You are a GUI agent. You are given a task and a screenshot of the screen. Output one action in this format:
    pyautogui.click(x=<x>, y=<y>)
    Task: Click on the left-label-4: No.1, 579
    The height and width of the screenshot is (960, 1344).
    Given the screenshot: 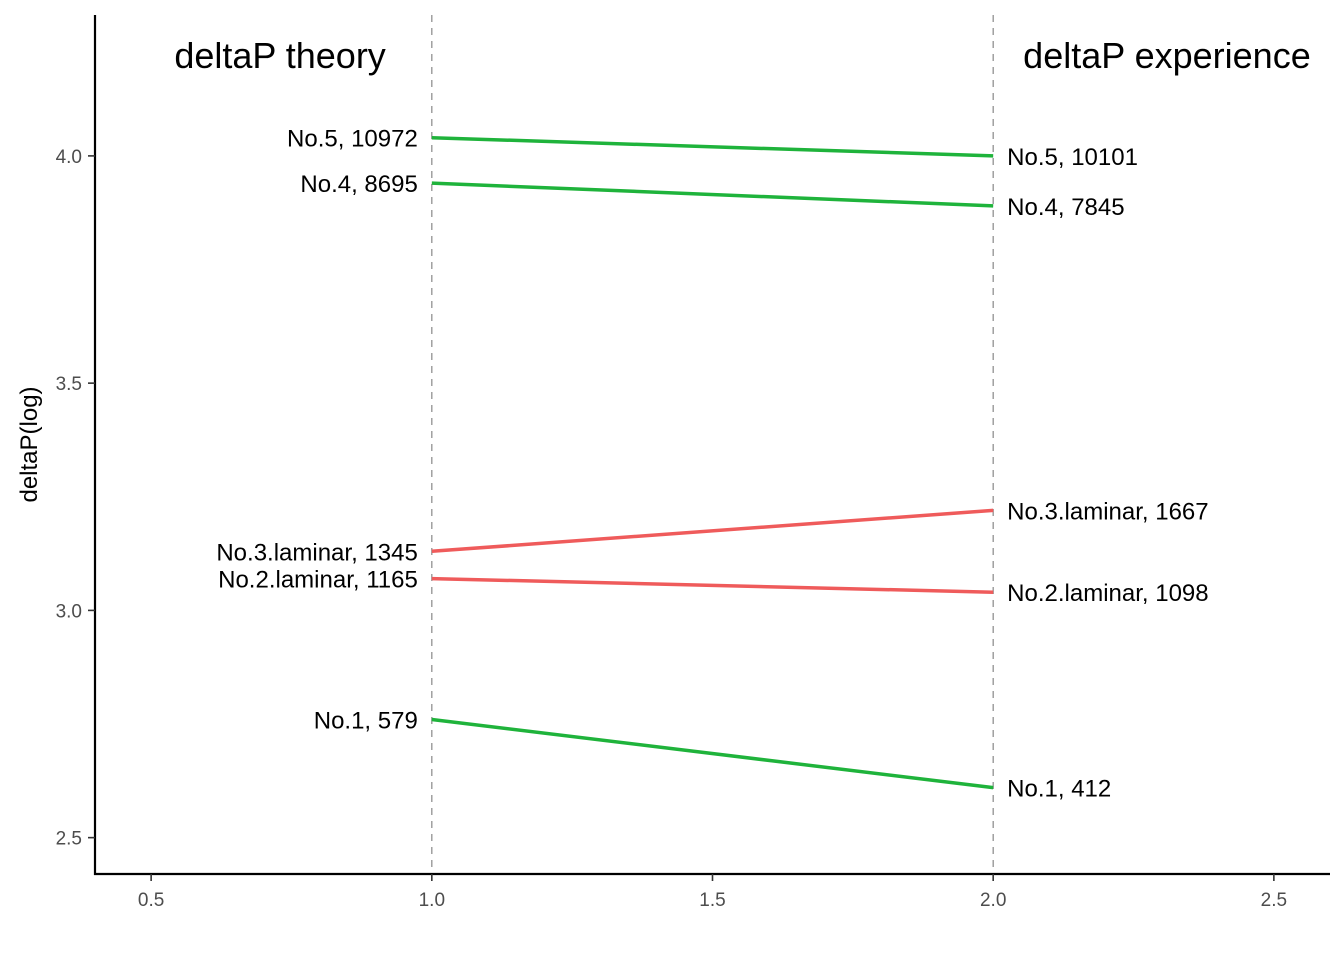 What is the action you would take?
    pyautogui.click(x=366, y=720)
    